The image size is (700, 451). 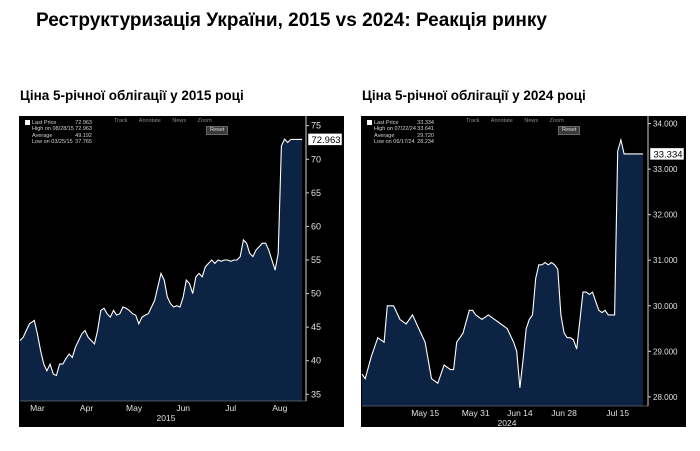 I want to click on y-tick-label: 33.000, so click(x=665, y=169).